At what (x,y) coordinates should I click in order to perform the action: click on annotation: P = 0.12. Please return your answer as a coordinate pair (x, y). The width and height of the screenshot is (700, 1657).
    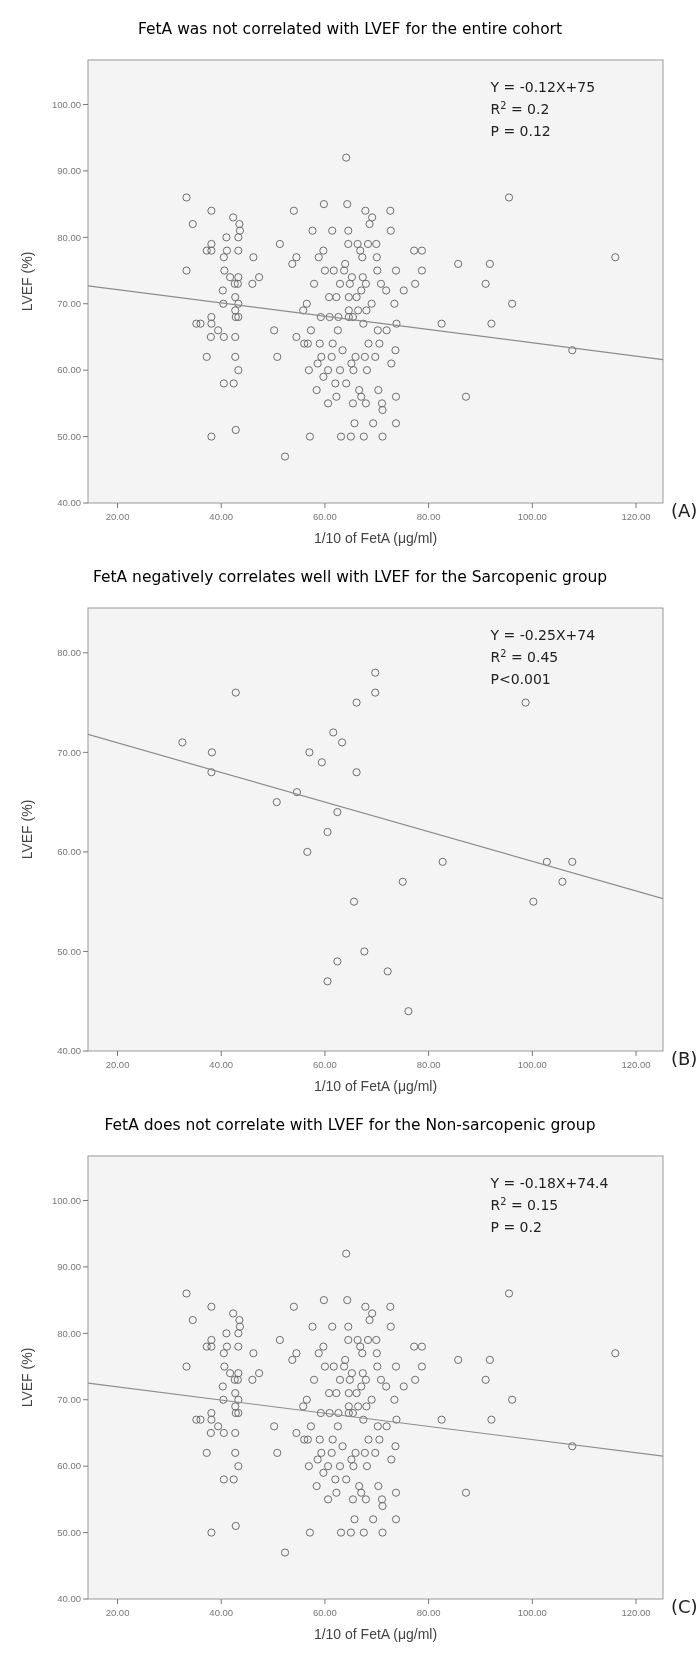
    Looking at the image, I should click on (520, 131).